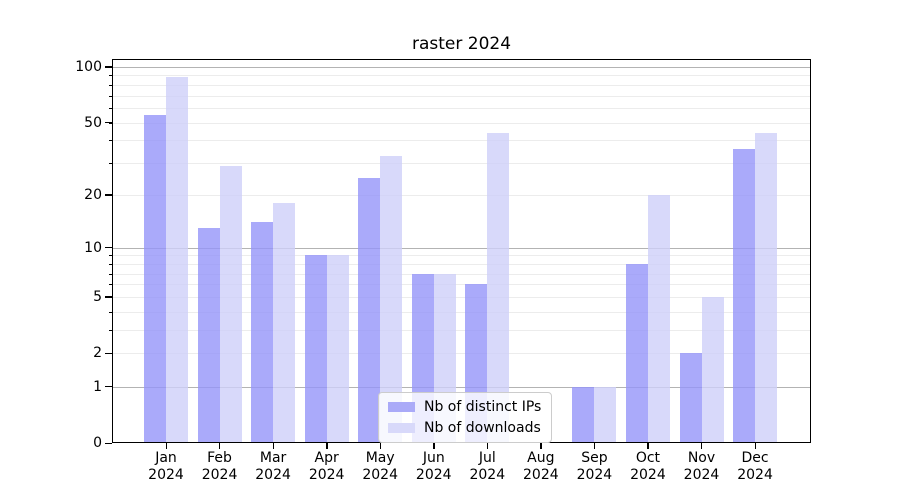  What do you see at coordinates (88, 66) in the screenshot?
I see `y-tick-label: 100` at bounding box center [88, 66].